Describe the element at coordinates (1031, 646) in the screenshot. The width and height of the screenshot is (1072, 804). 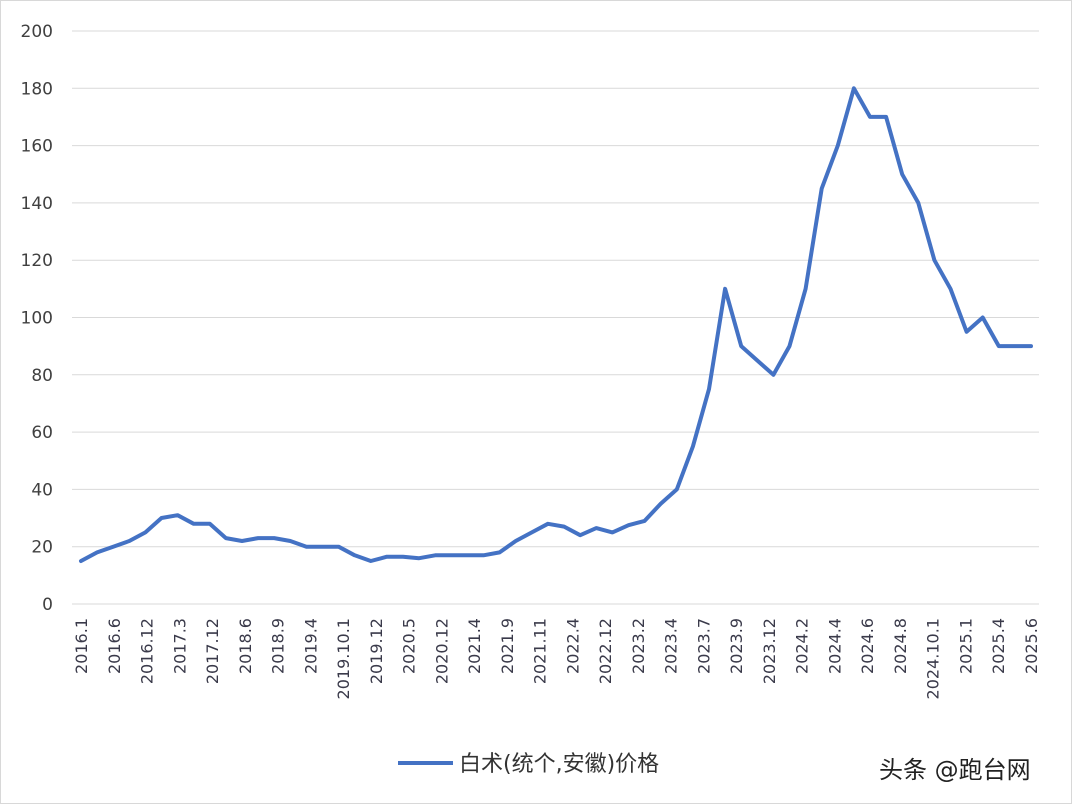
I see `x-tick-label: 2025.6` at that location.